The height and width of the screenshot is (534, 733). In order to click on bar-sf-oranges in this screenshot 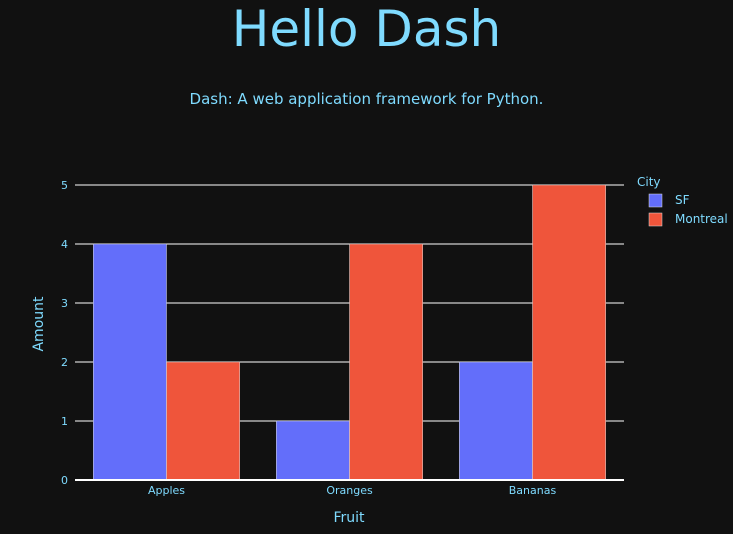, I will do `click(313, 450)`.